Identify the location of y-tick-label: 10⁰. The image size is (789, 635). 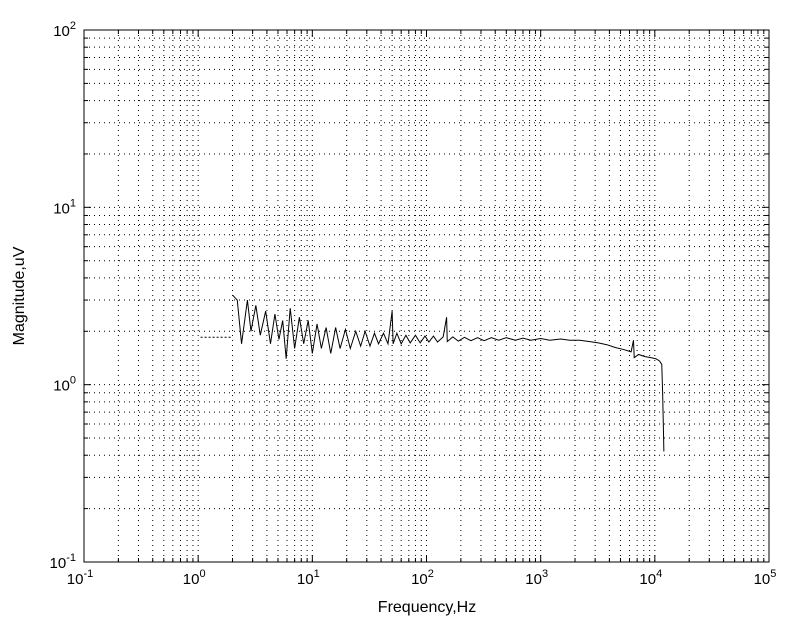
(64, 385).